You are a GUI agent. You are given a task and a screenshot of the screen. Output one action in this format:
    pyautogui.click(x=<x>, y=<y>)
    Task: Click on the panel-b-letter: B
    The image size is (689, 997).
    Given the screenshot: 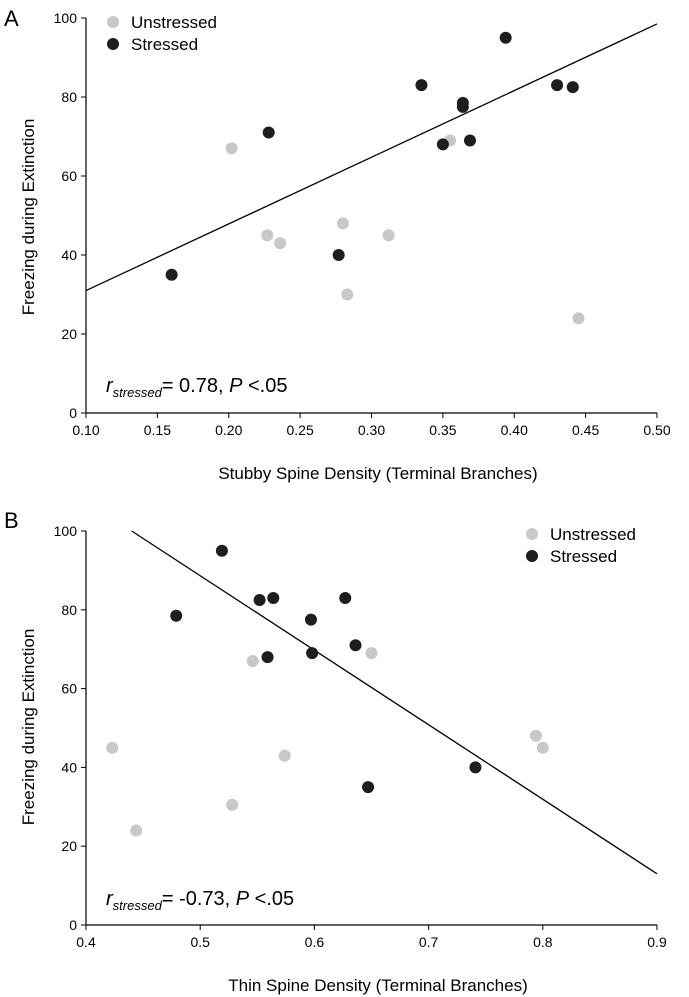 What is the action you would take?
    pyautogui.click(x=11, y=520)
    